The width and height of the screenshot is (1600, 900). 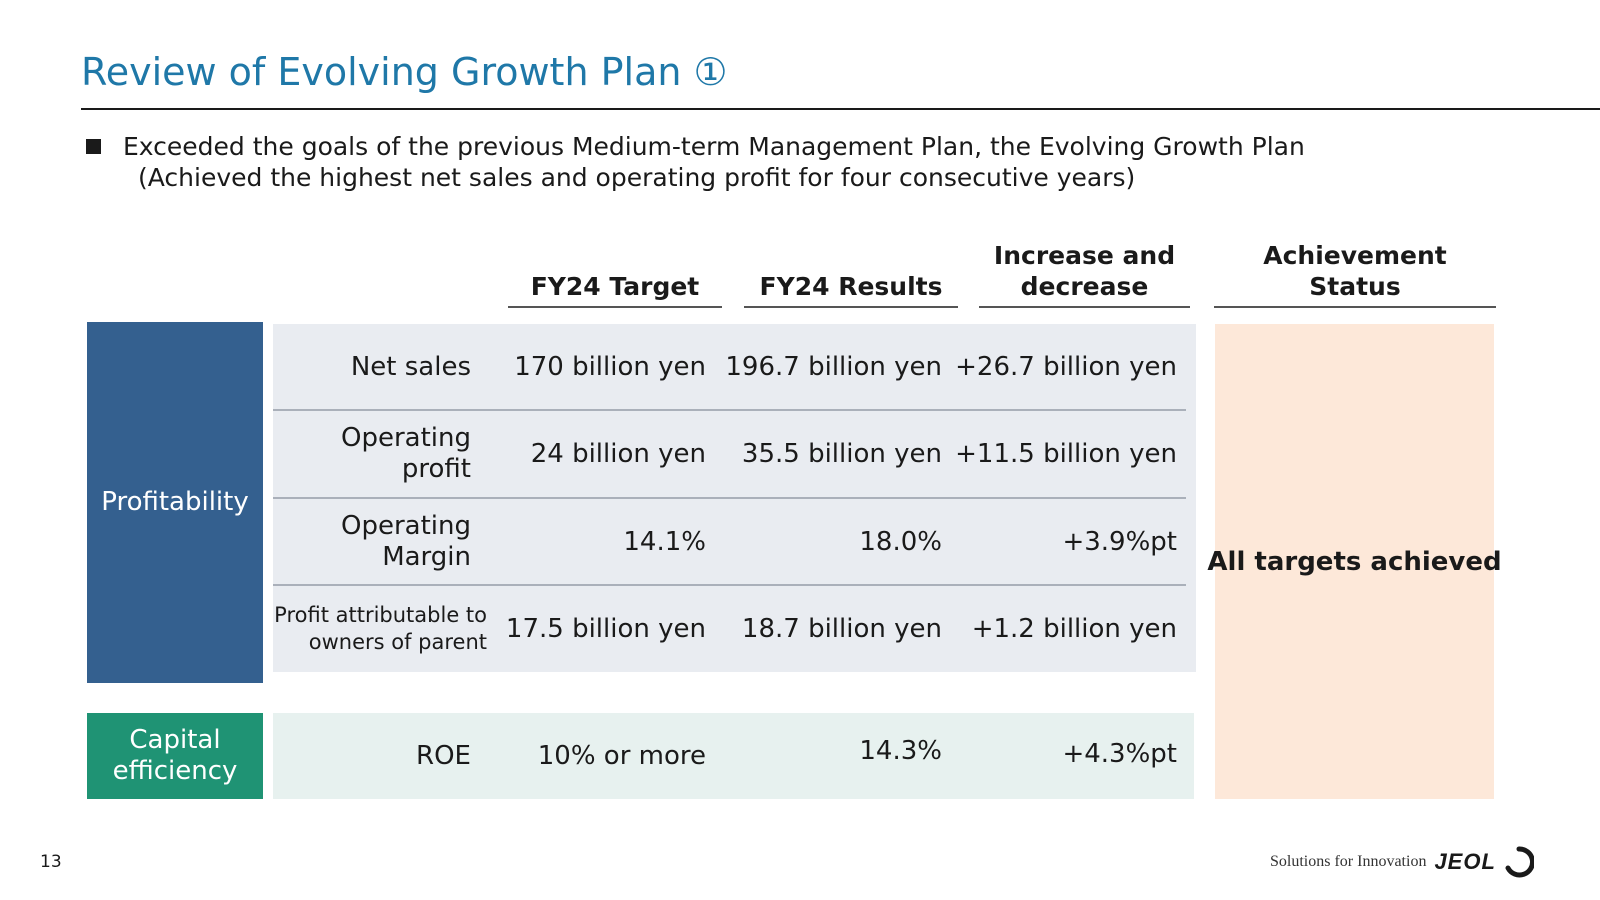 I want to click on cell-result: 14.3%, so click(x=900, y=750).